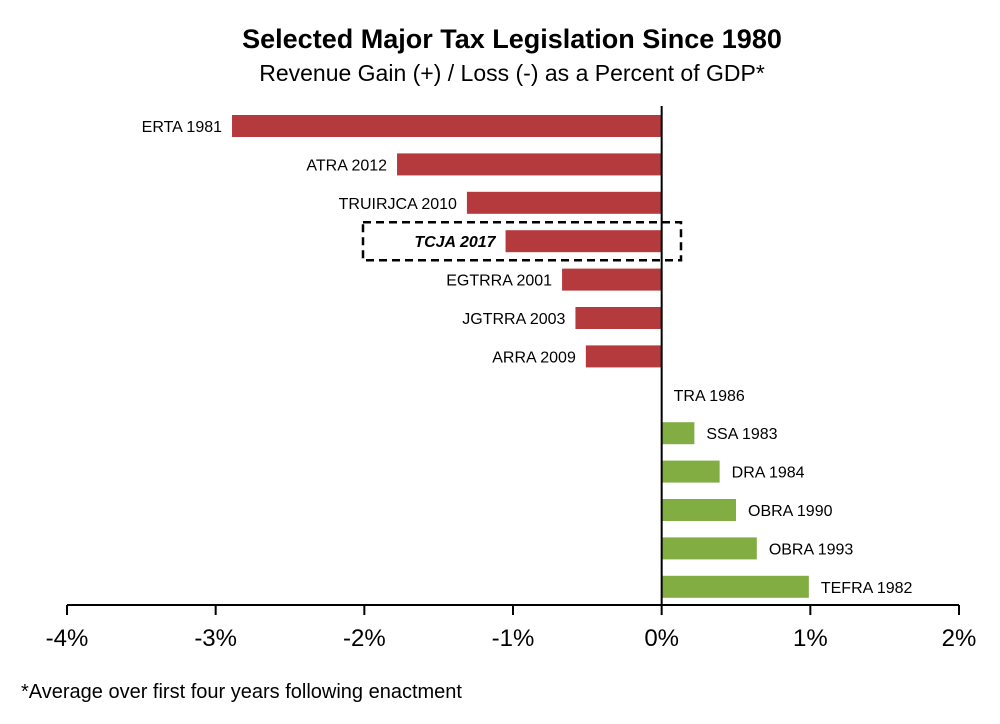 This screenshot has height=724, width=1000. What do you see at coordinates (618, 318) in the screenshot?
I see `bar-jgtrra-2003` at bounding box center [618, 318].